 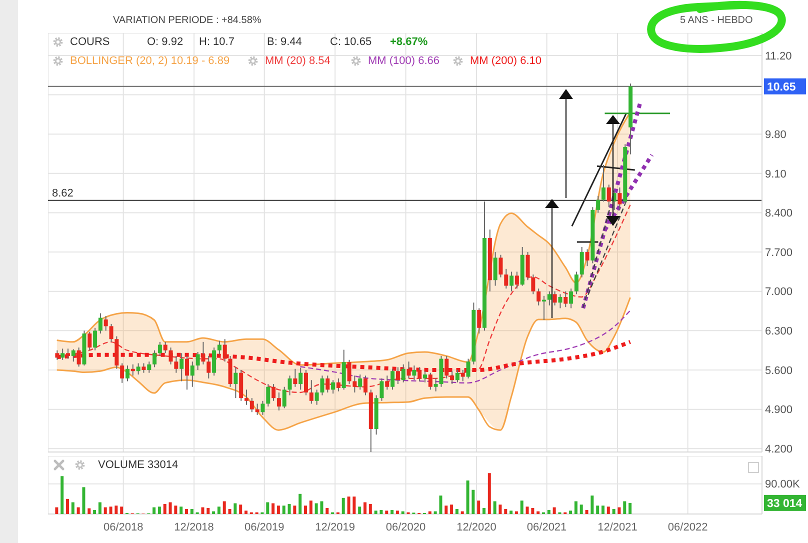 What do you see at coordinates (783, 484) in the screenshot?
I see `y-tick-label: 90.00K` at bounding box center [783, 484].